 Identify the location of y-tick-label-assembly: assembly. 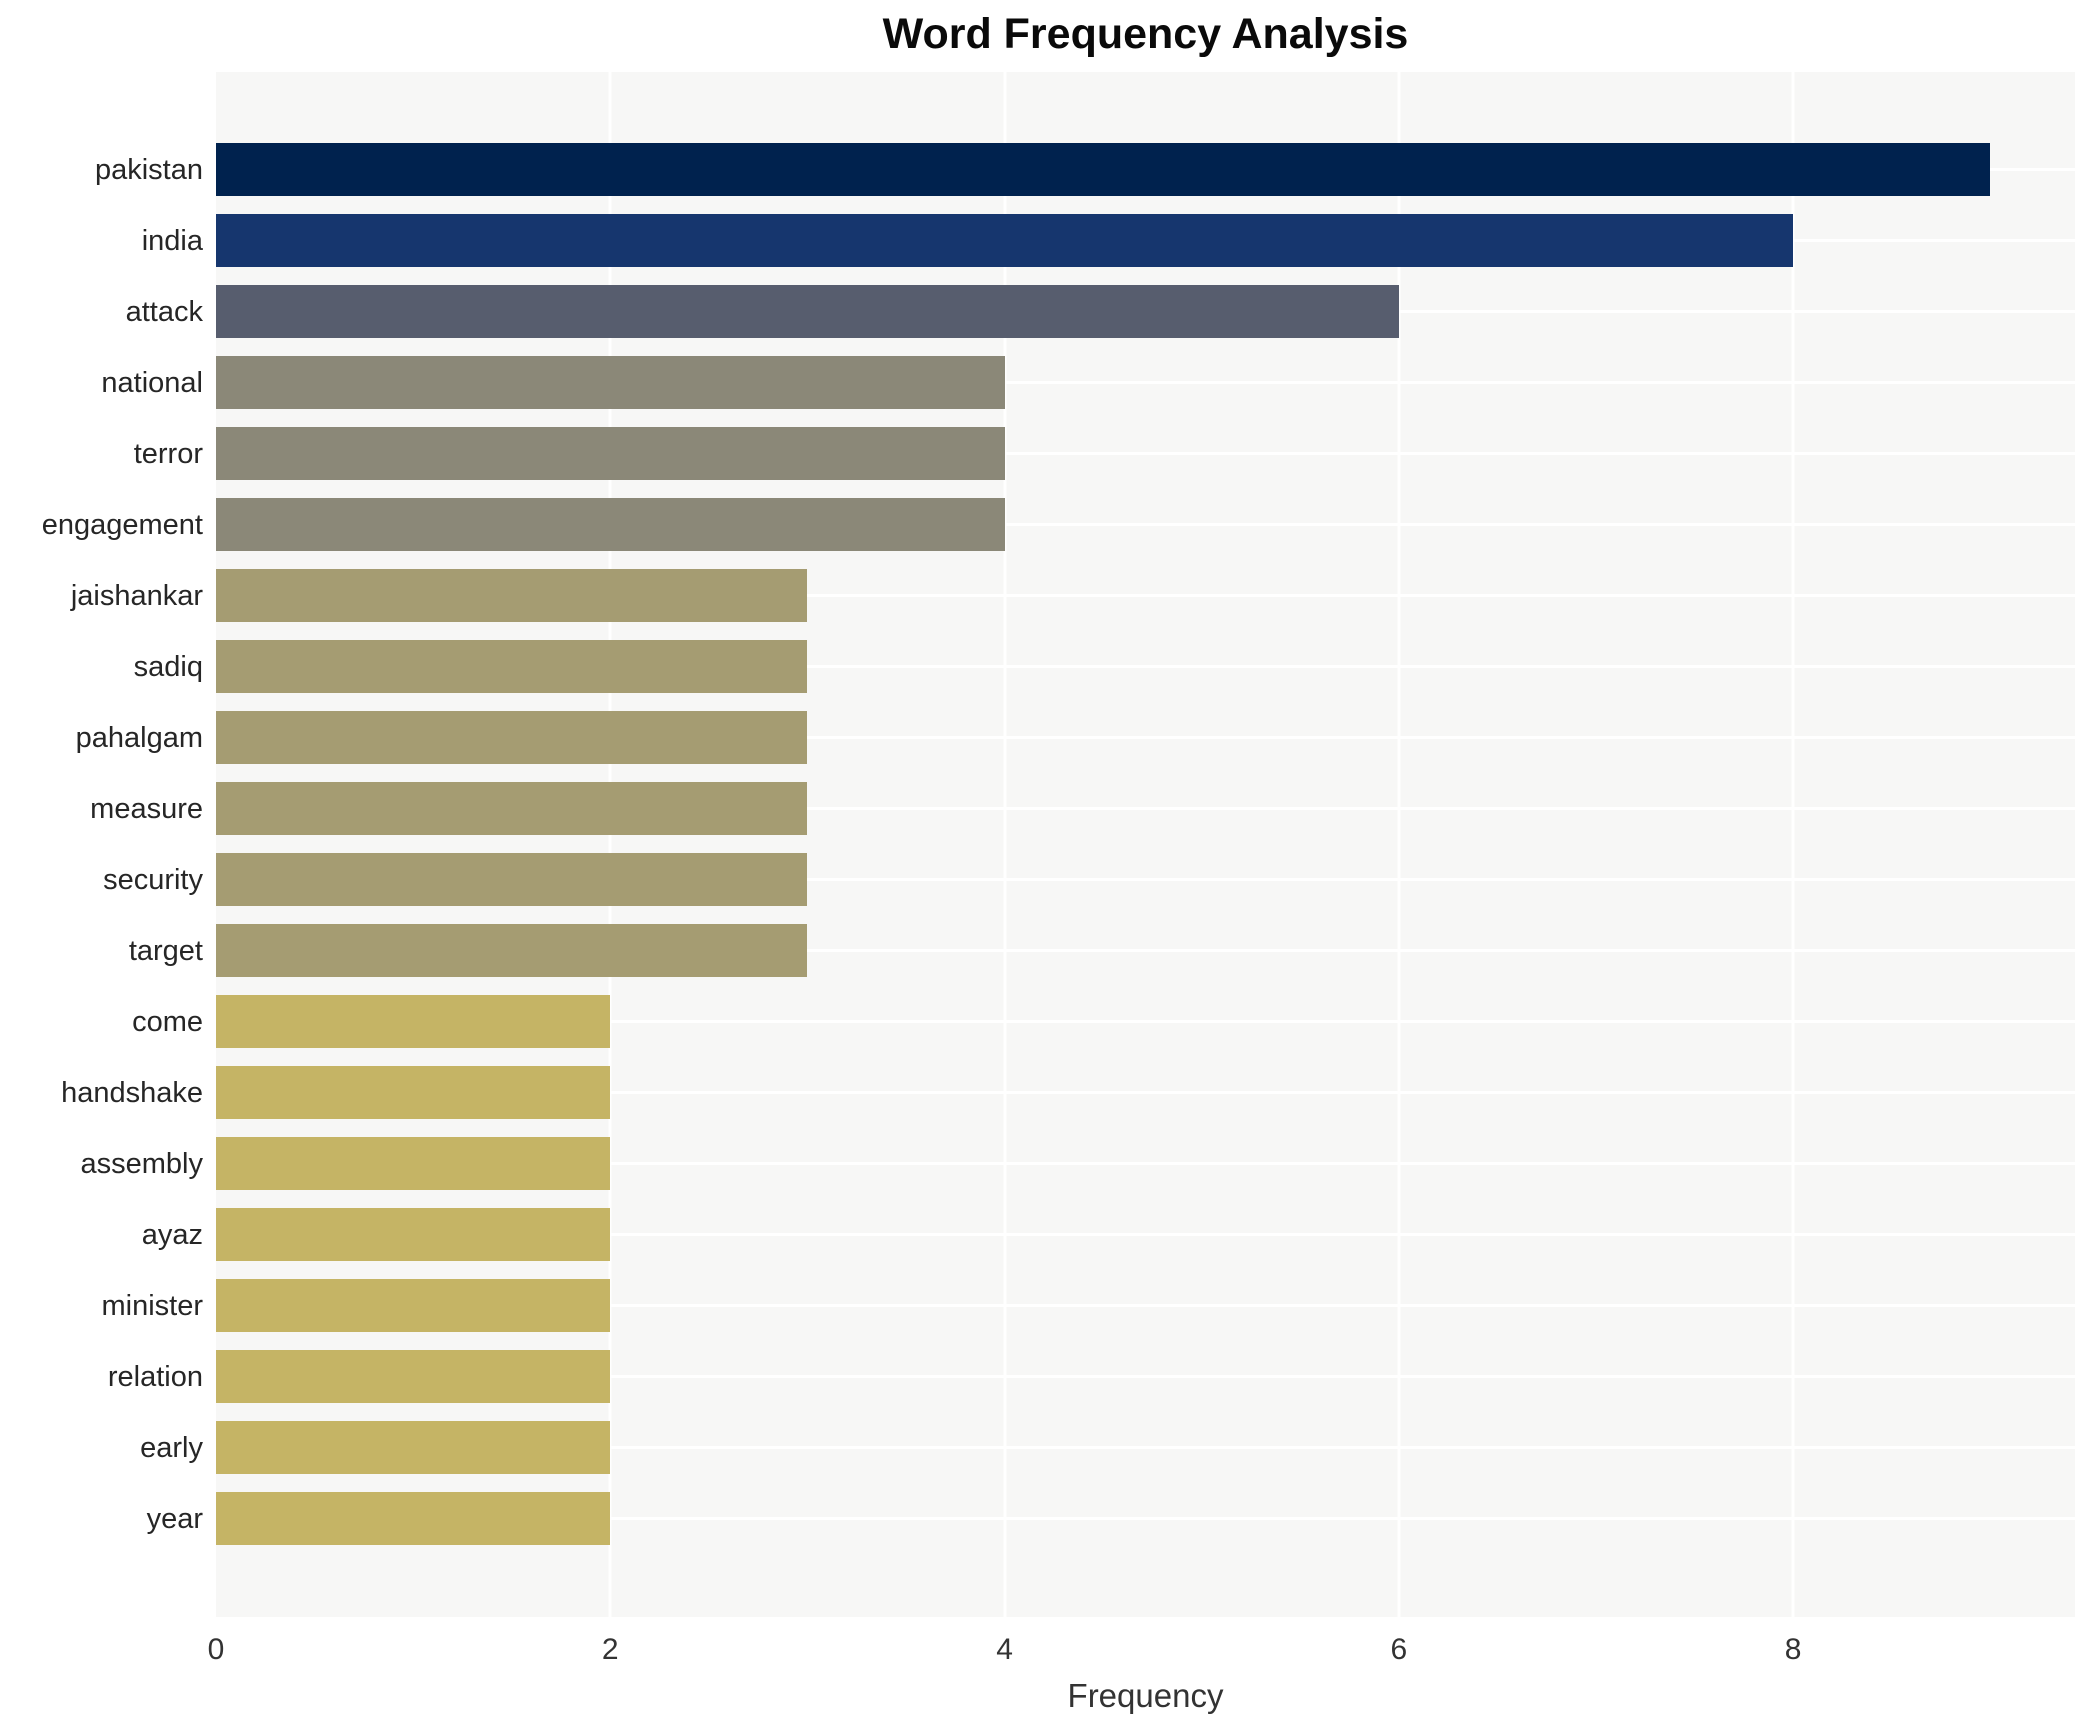
(142, 1163).